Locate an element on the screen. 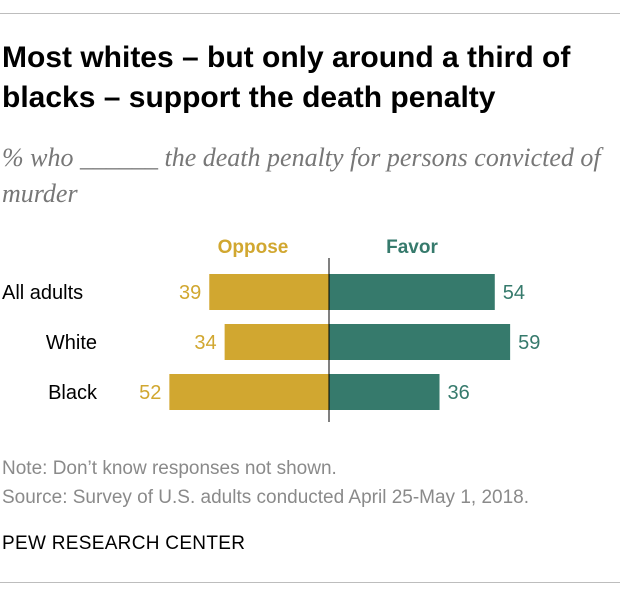 This screenshot has width=620, height=596. bar-favor-white is located at coordinates (420, 342).